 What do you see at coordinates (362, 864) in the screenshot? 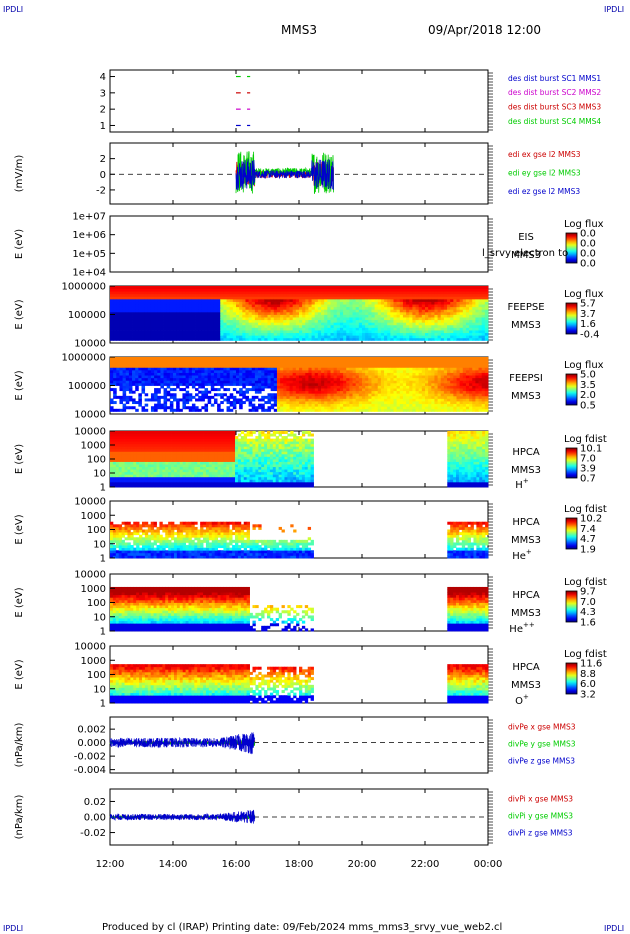
I see `time-tick-label: 20:00` at bounding box center [362, 864].